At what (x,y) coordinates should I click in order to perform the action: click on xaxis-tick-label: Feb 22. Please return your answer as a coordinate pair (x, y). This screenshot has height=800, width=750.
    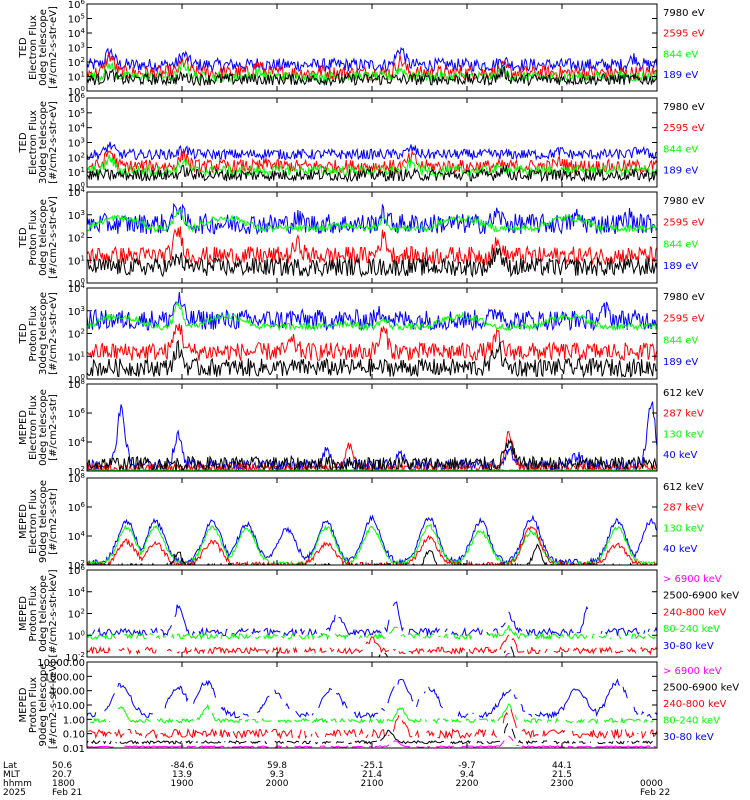
    Looking at the image, I should click on (655, 793).